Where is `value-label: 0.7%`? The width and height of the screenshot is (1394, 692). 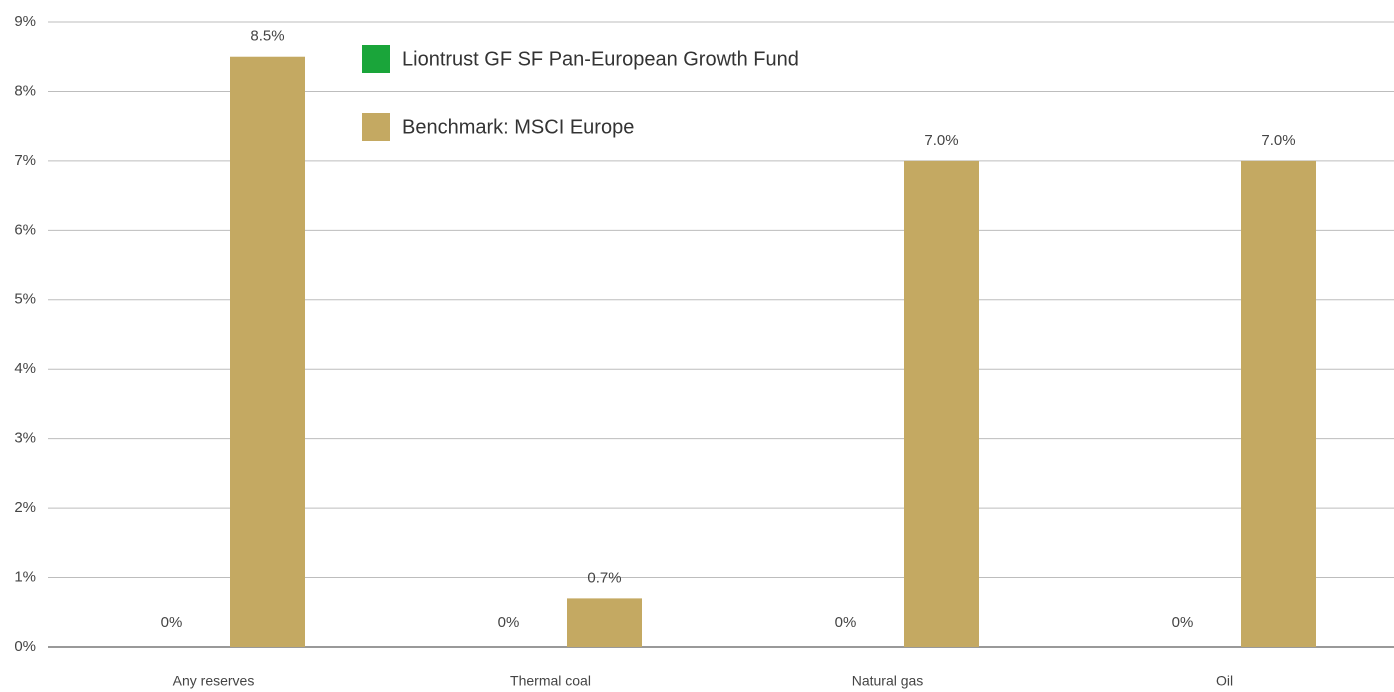
value-label: 0.7% is located at coordinates (604, 577).